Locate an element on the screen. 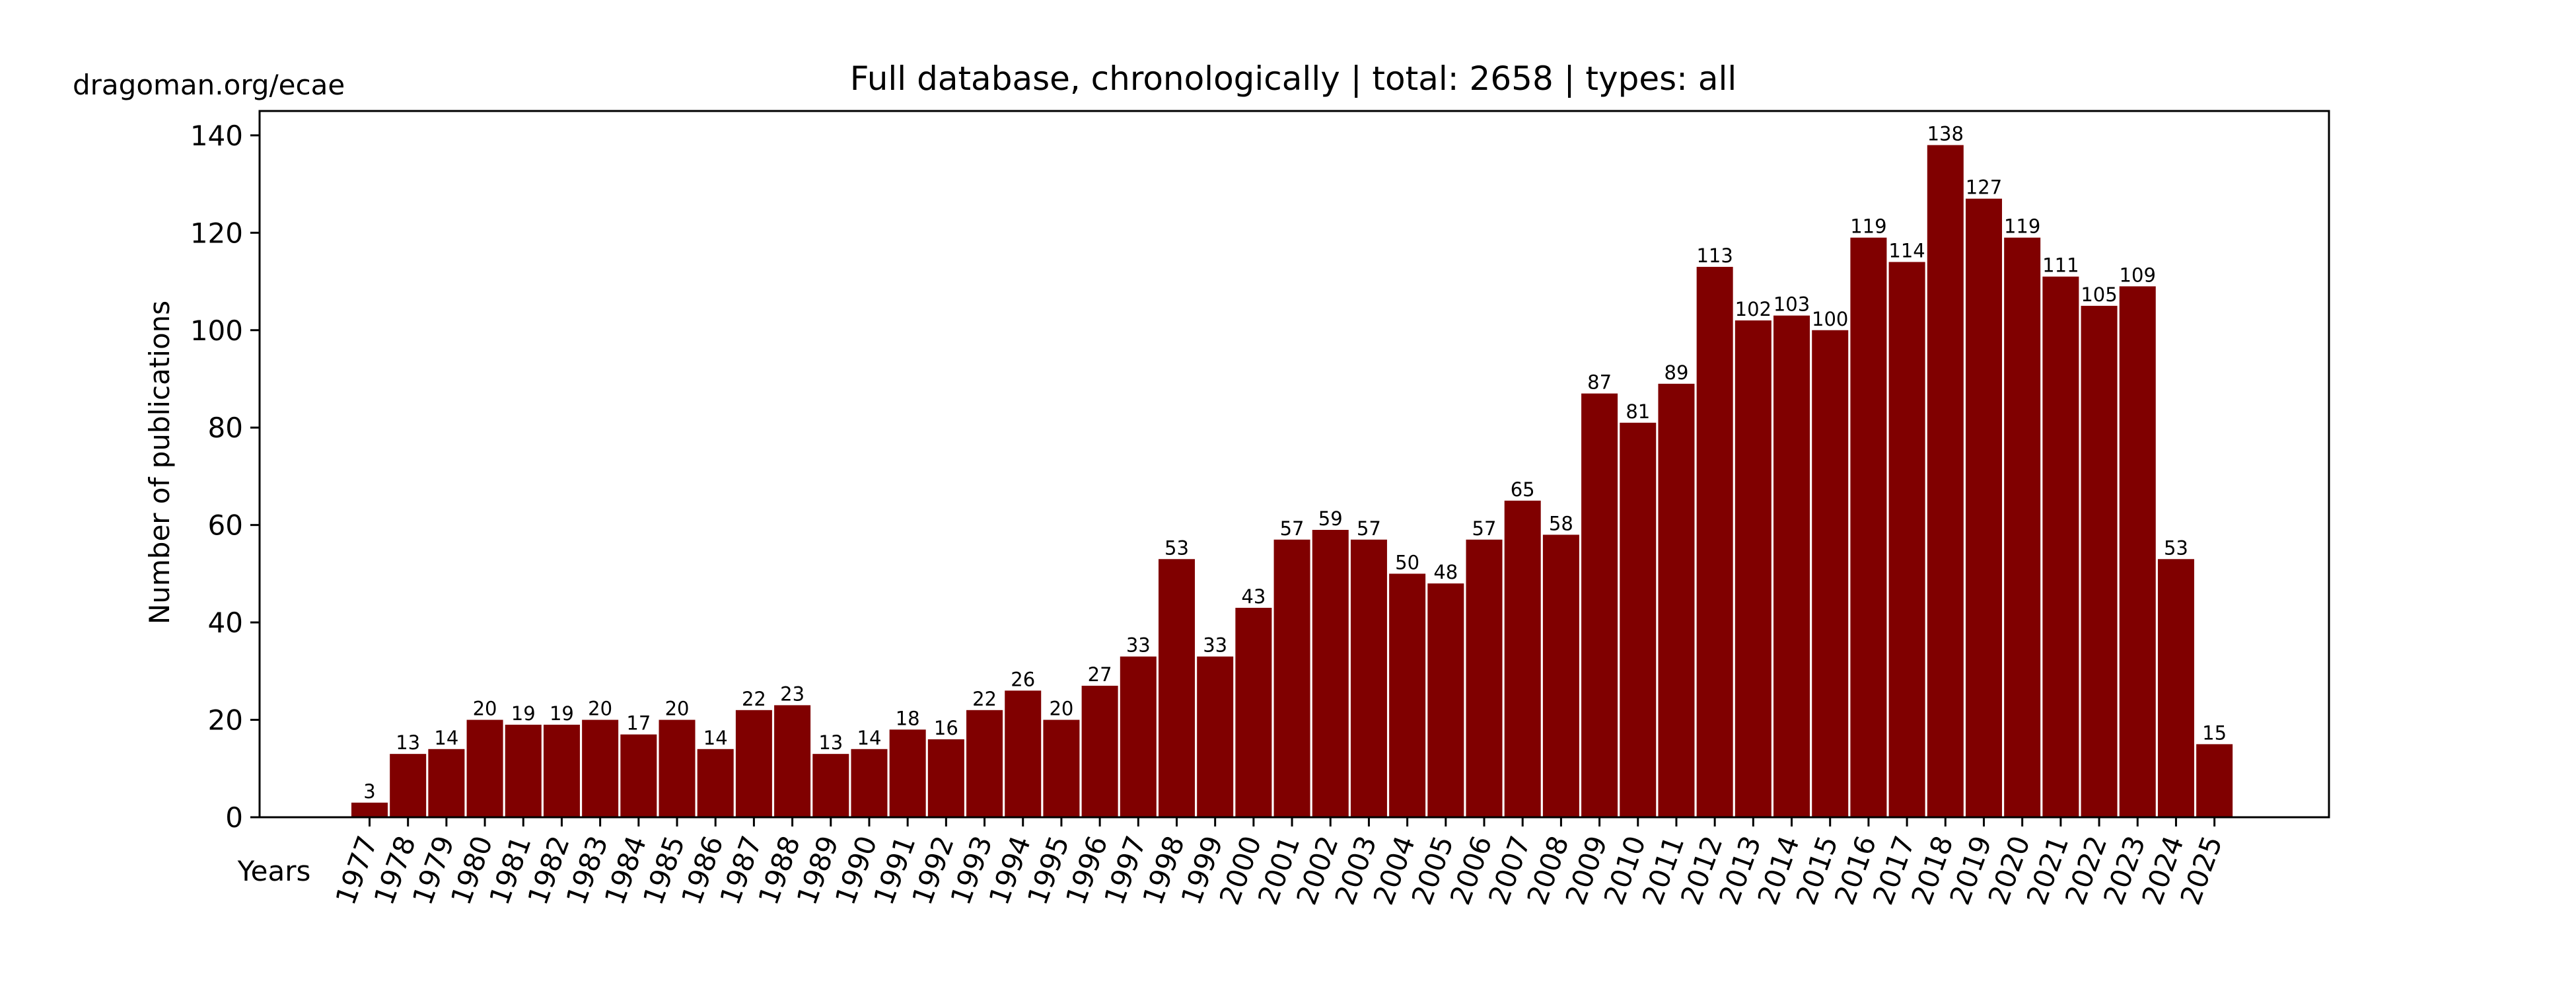 The image size is (2576, 991). bar-value-label: 26 is located at coordinates (1023, 679).